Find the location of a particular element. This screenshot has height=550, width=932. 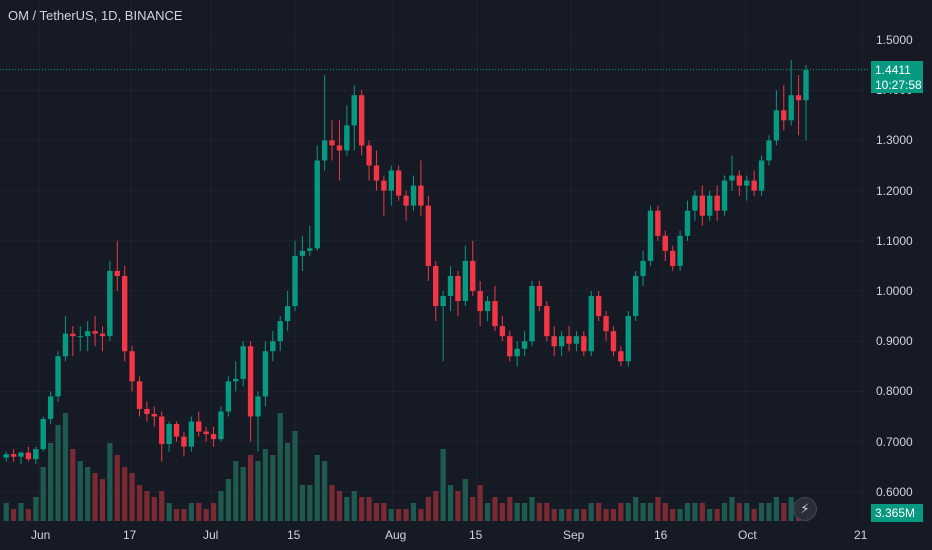

symbol-legend: OM / TetherUS, 1D, BINANCE is located at coordinates (95, 15).